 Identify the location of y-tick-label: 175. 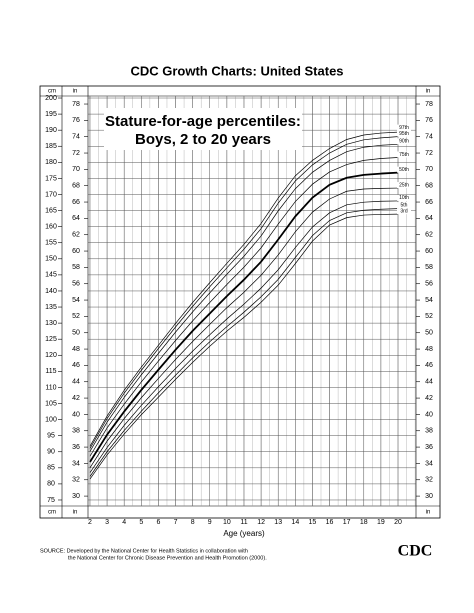
(51, 178).